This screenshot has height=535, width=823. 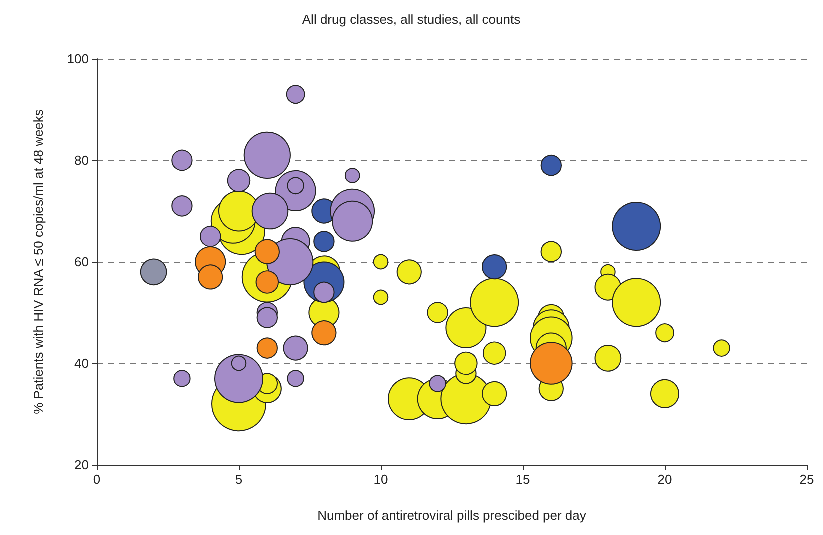 I want to click on y-tick-label: 40, so click(x=81, y=363).